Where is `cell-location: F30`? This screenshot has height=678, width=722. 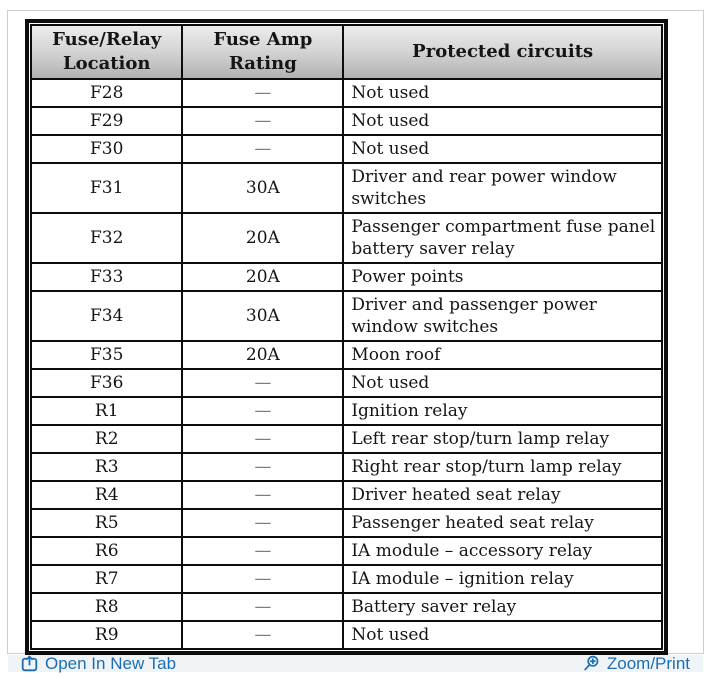
cell-location: F30 is located at coordinates (106, 149).